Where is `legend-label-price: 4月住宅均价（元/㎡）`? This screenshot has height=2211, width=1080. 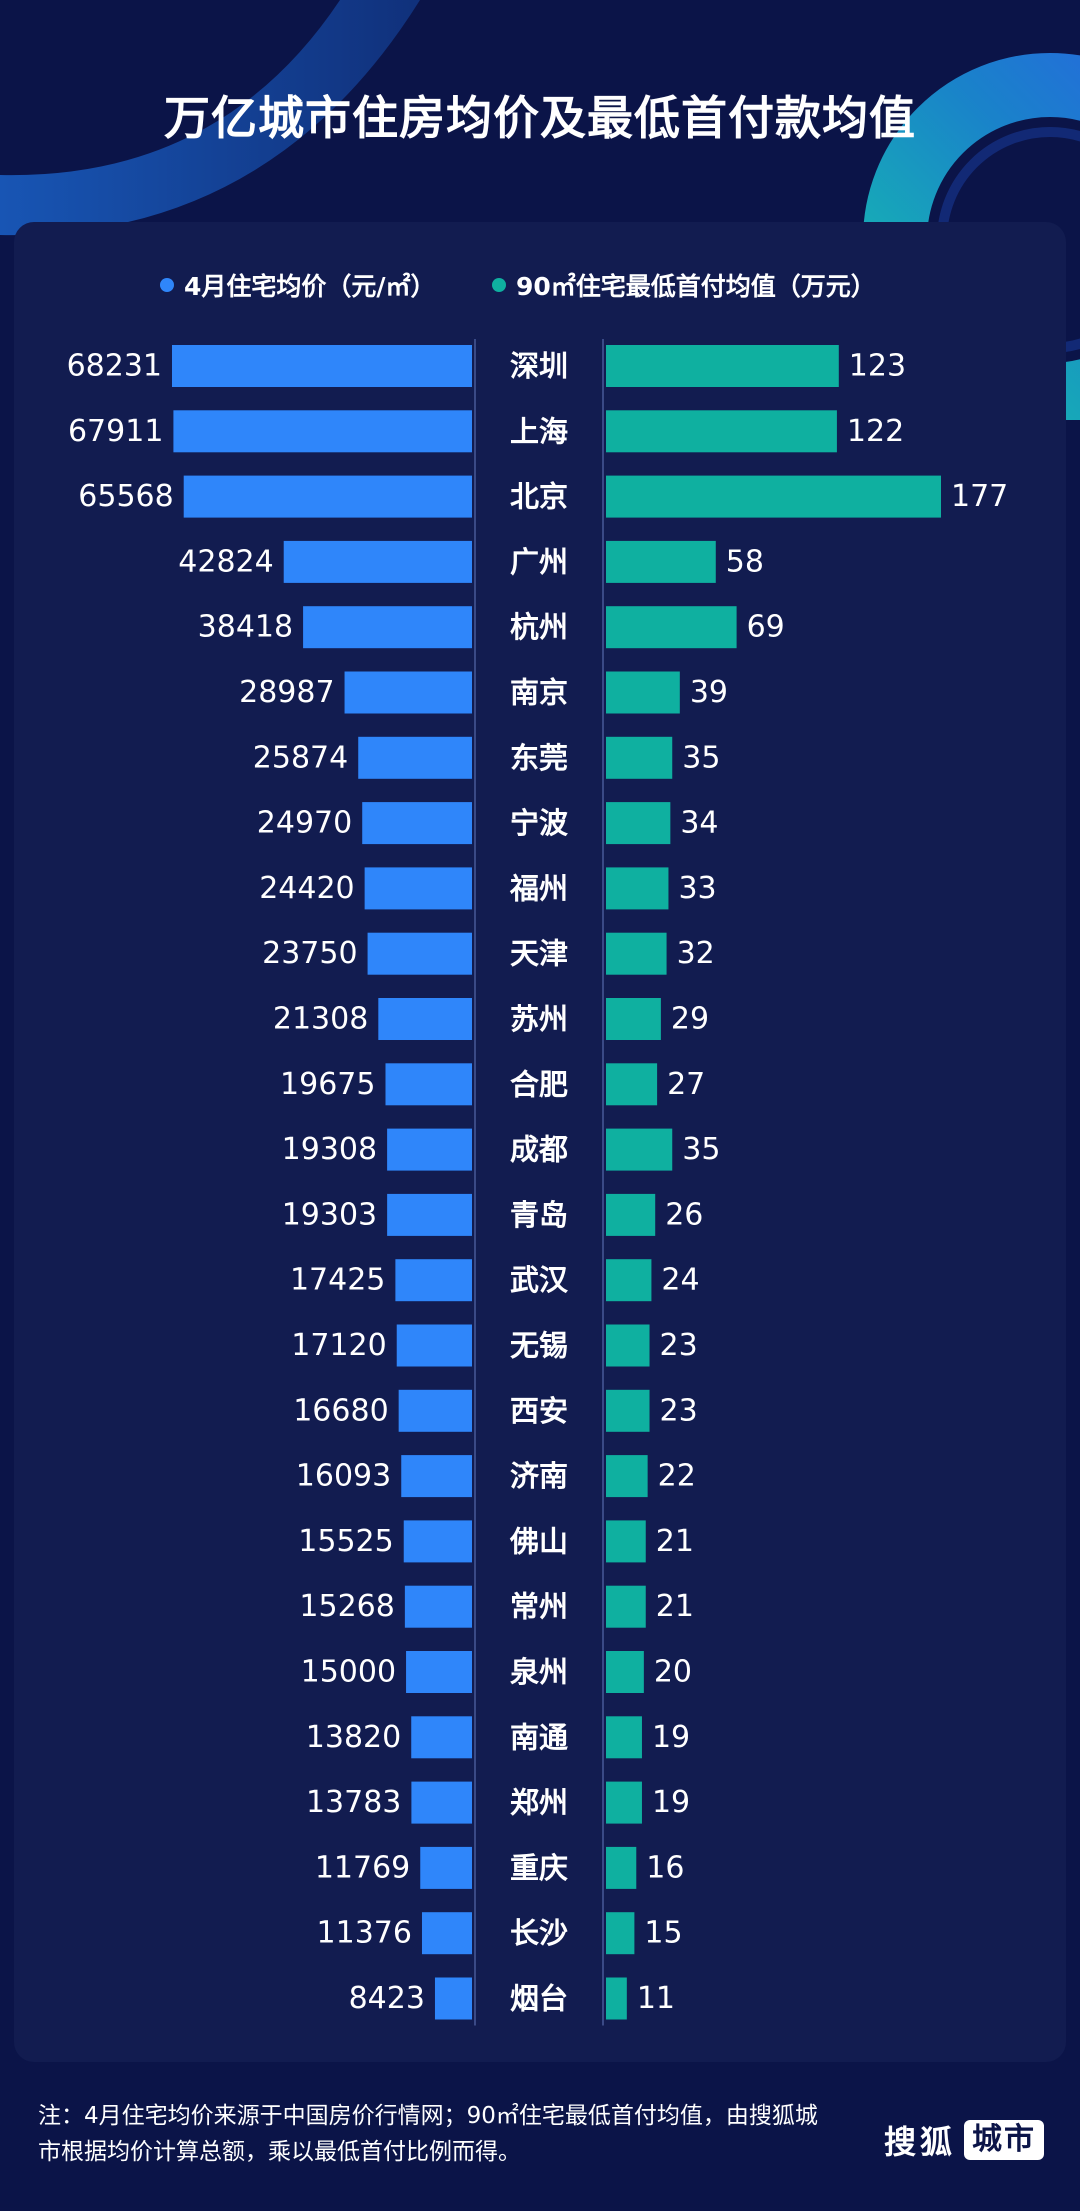
legend-label-price: 4月住宅均价（元/㎡） is located at coordinates (310, 286).